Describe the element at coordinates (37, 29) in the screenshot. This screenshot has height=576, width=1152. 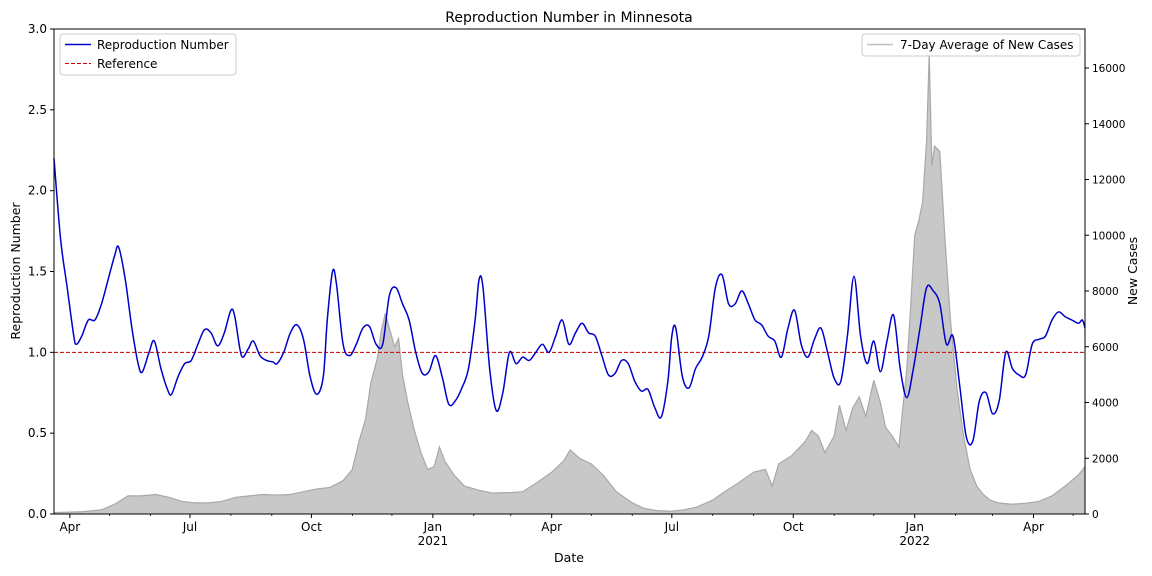
I see `y-tick-label: 3.0` at that location.